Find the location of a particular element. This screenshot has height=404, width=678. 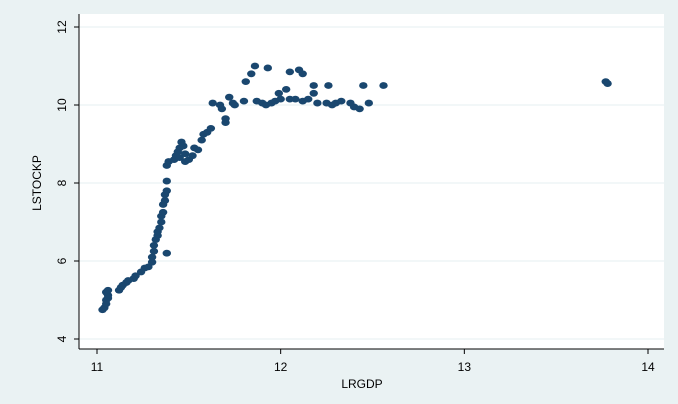

y-tick-label: 12 is located at coordinates (62, 27).